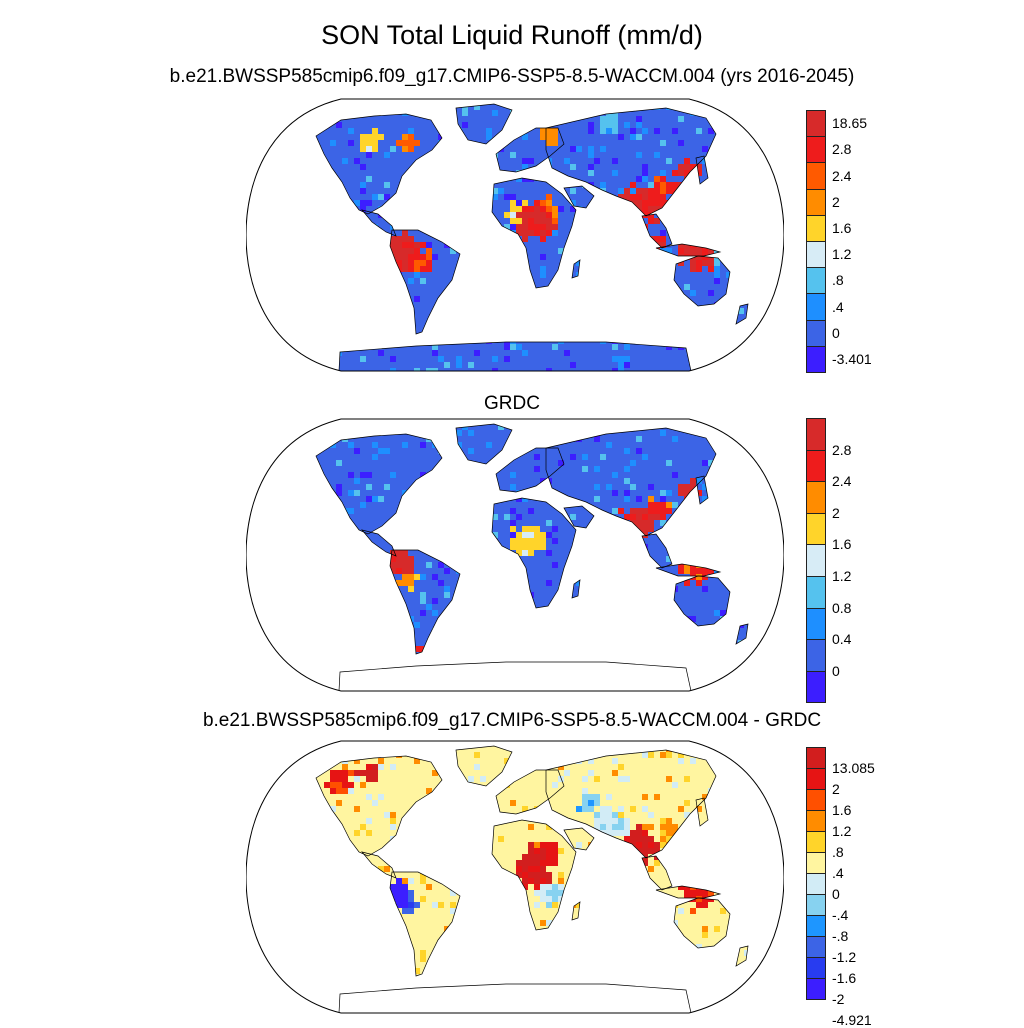  I want to click on colorbar-label: -2, so click(838, 999).